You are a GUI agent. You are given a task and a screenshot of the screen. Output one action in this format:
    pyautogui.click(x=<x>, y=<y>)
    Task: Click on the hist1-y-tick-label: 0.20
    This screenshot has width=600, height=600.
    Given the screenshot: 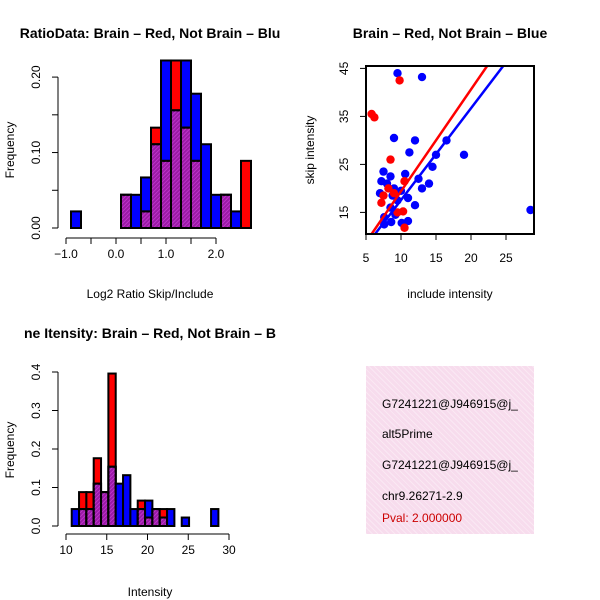 What is the action you would take?
    pyautogui.click(x=36, y=77)
    